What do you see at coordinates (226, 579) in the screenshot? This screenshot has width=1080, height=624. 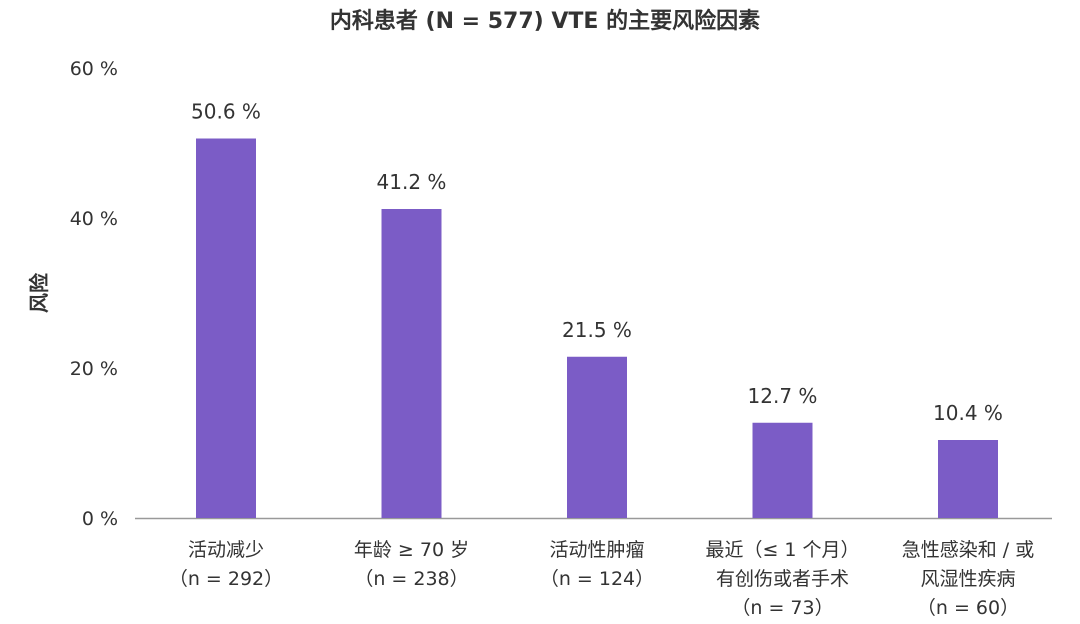 I see `x-tick-label: （n = 292）` at bounding box center [226, 579].